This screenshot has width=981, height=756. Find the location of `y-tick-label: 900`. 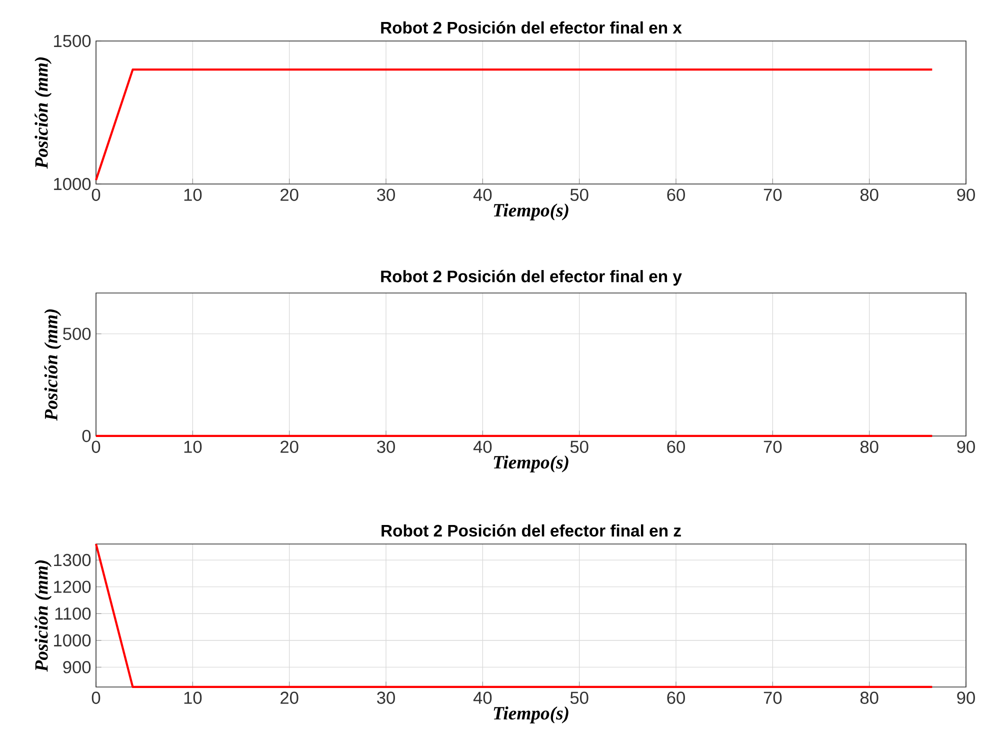

y-tick-label: 900 is located at coordinates (77, 667).